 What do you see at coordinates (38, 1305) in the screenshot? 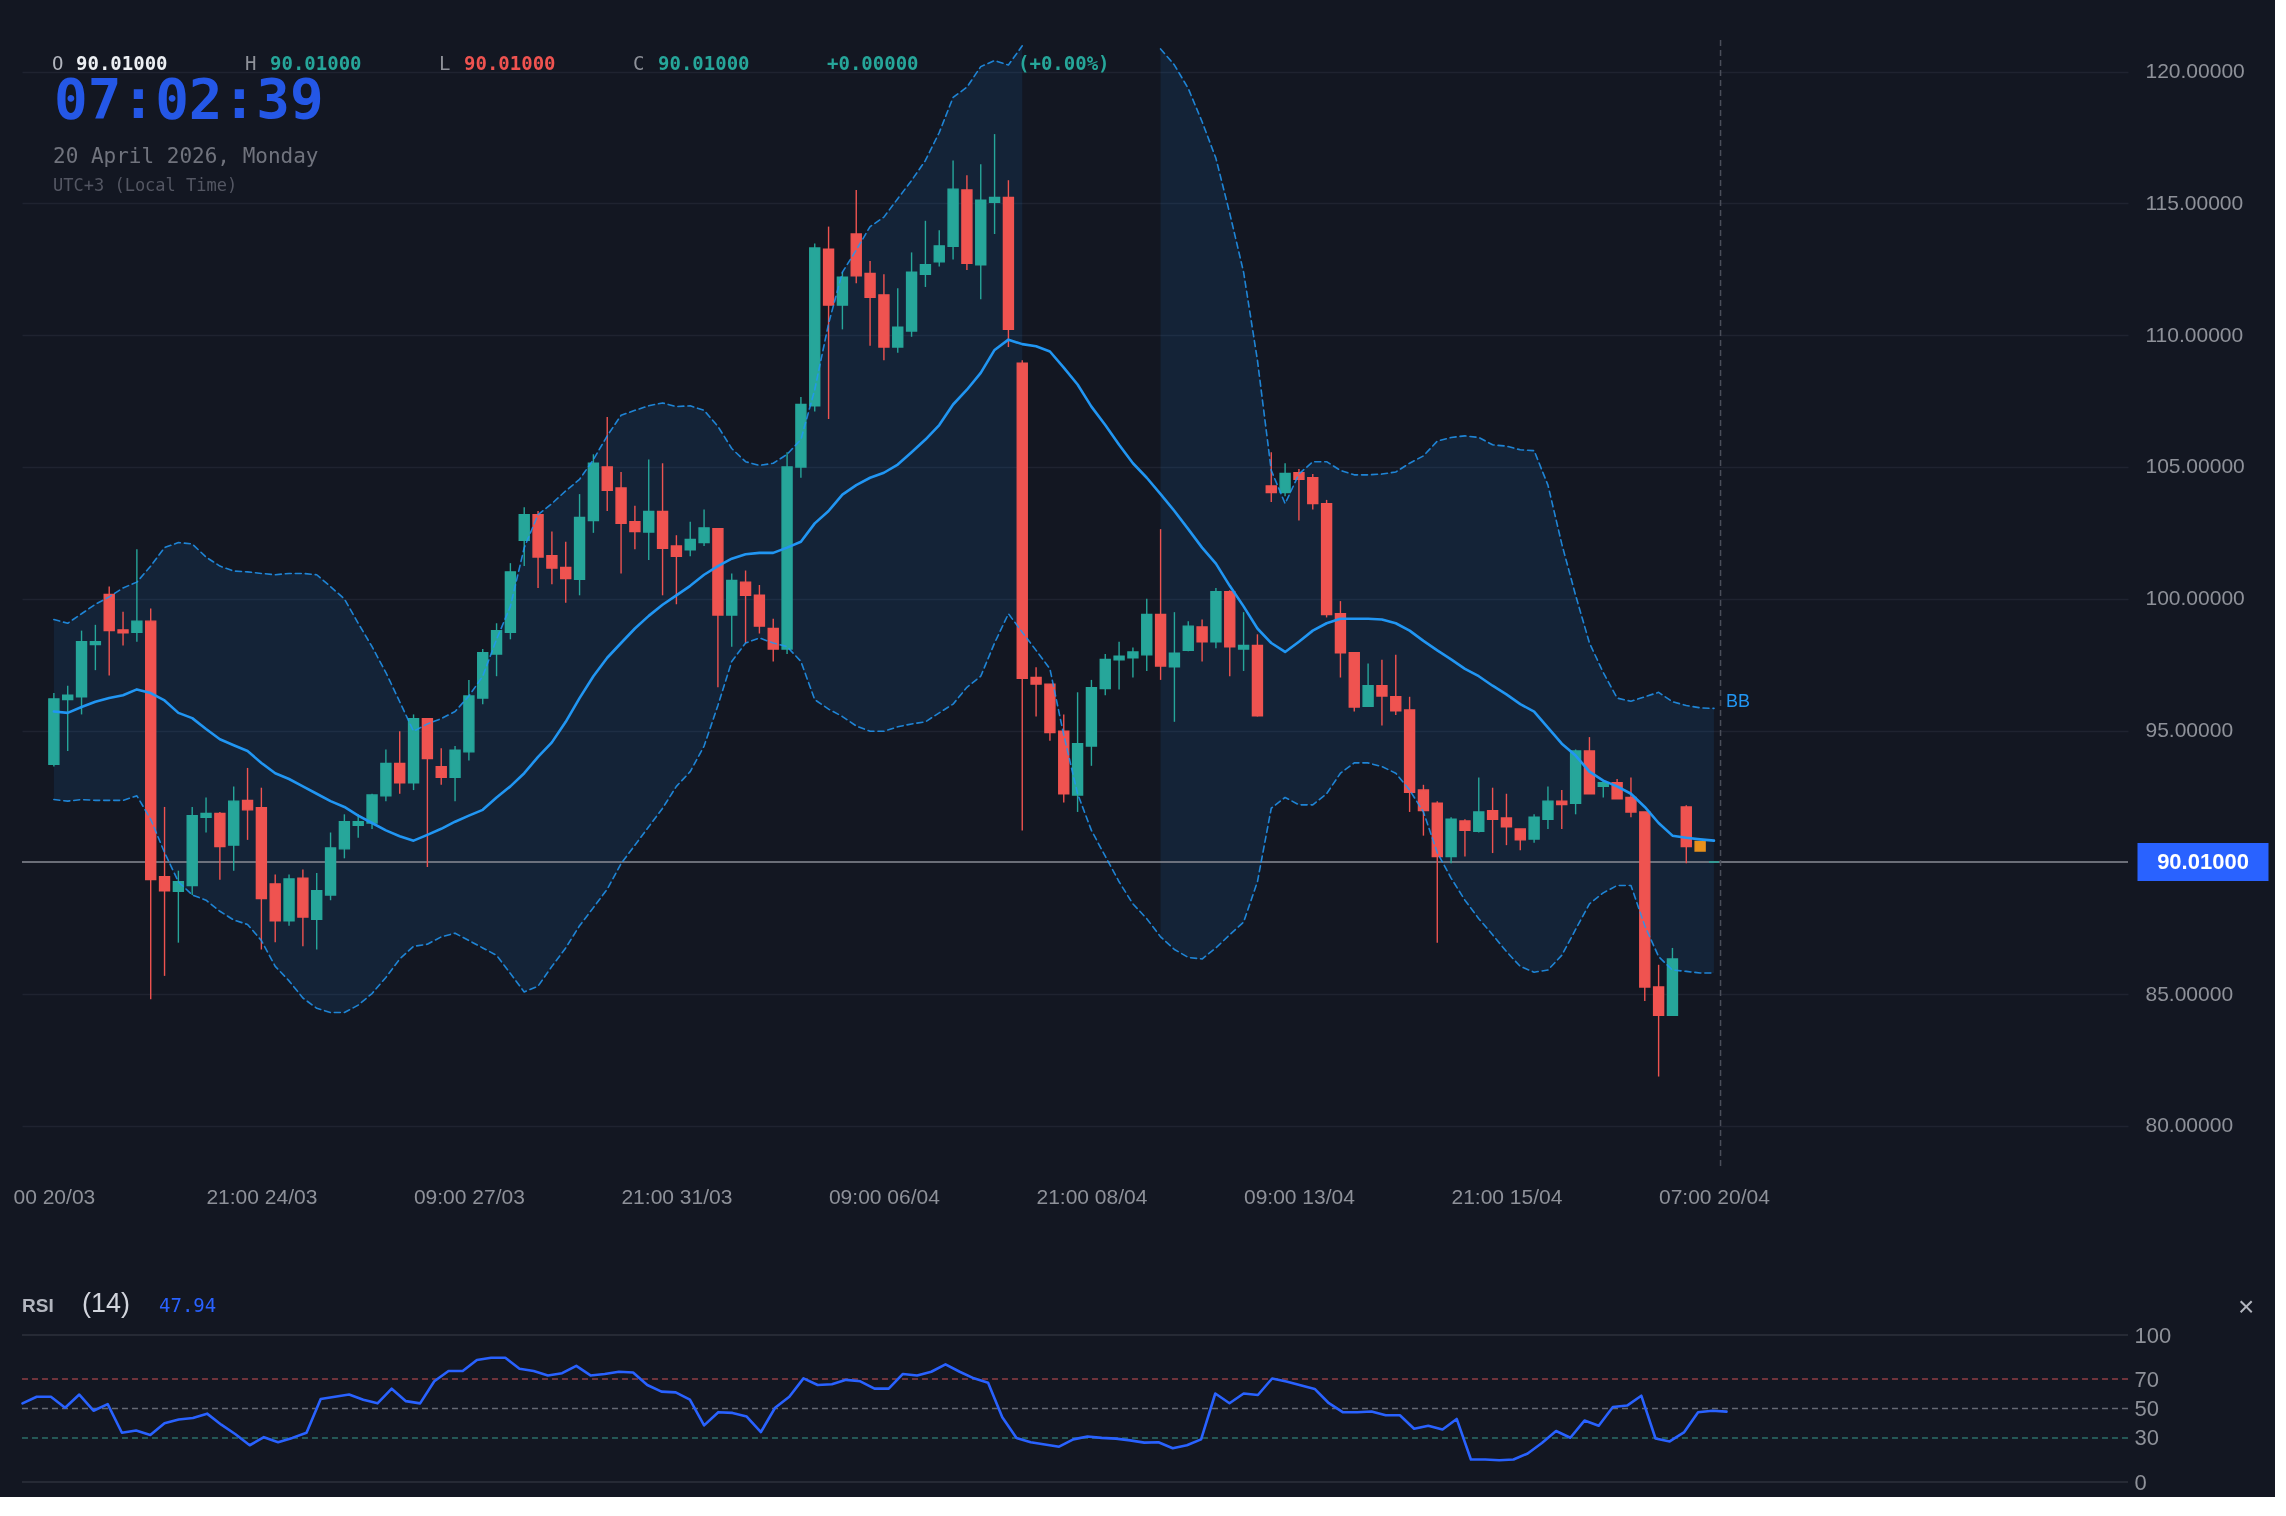
I see `chart-title: RSI` at bounding box center [38, 1305].